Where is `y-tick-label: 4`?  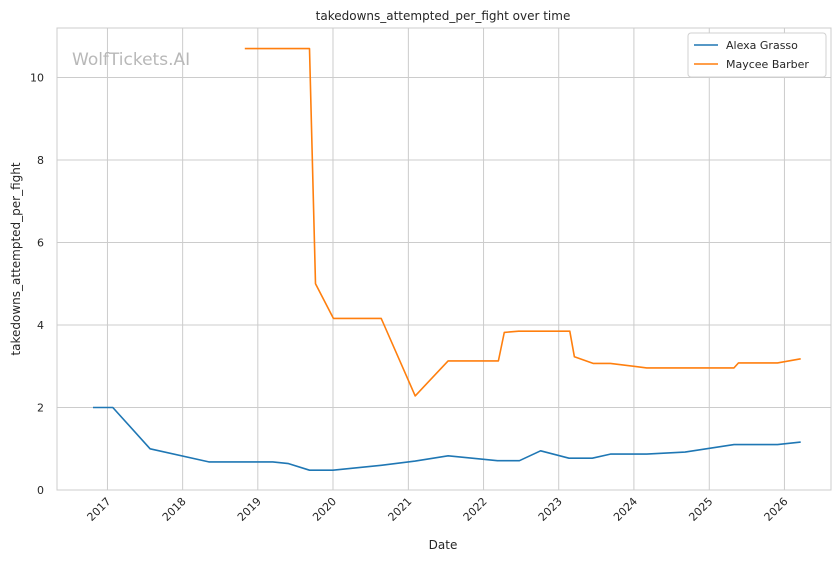
y-tick-label: 4 is located at coordinates (40, 325).